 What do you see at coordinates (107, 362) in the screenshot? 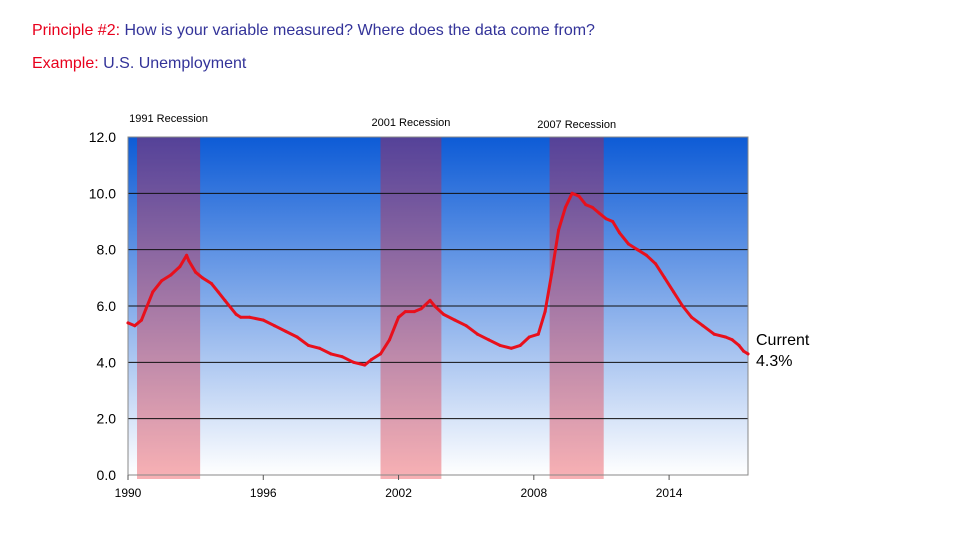
I see `y-tick-label: 4.0` at bounding box center [107, 362].